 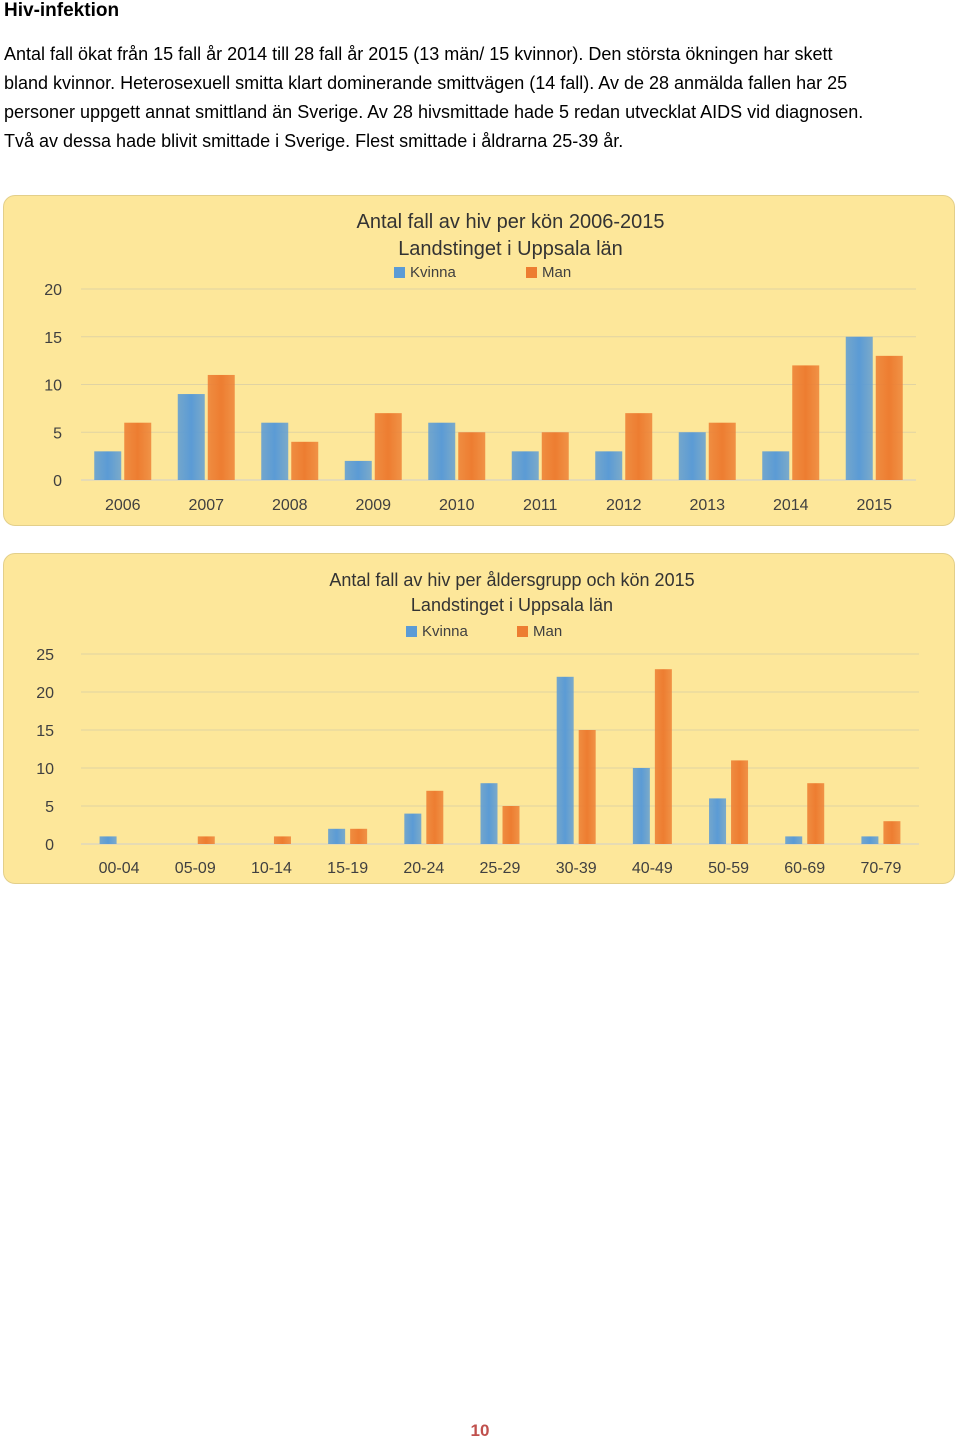 What do you see at coordinates (45, 655) in the screenshot?
I see `y-tick-label: 25` at bounding box center [45, 655].